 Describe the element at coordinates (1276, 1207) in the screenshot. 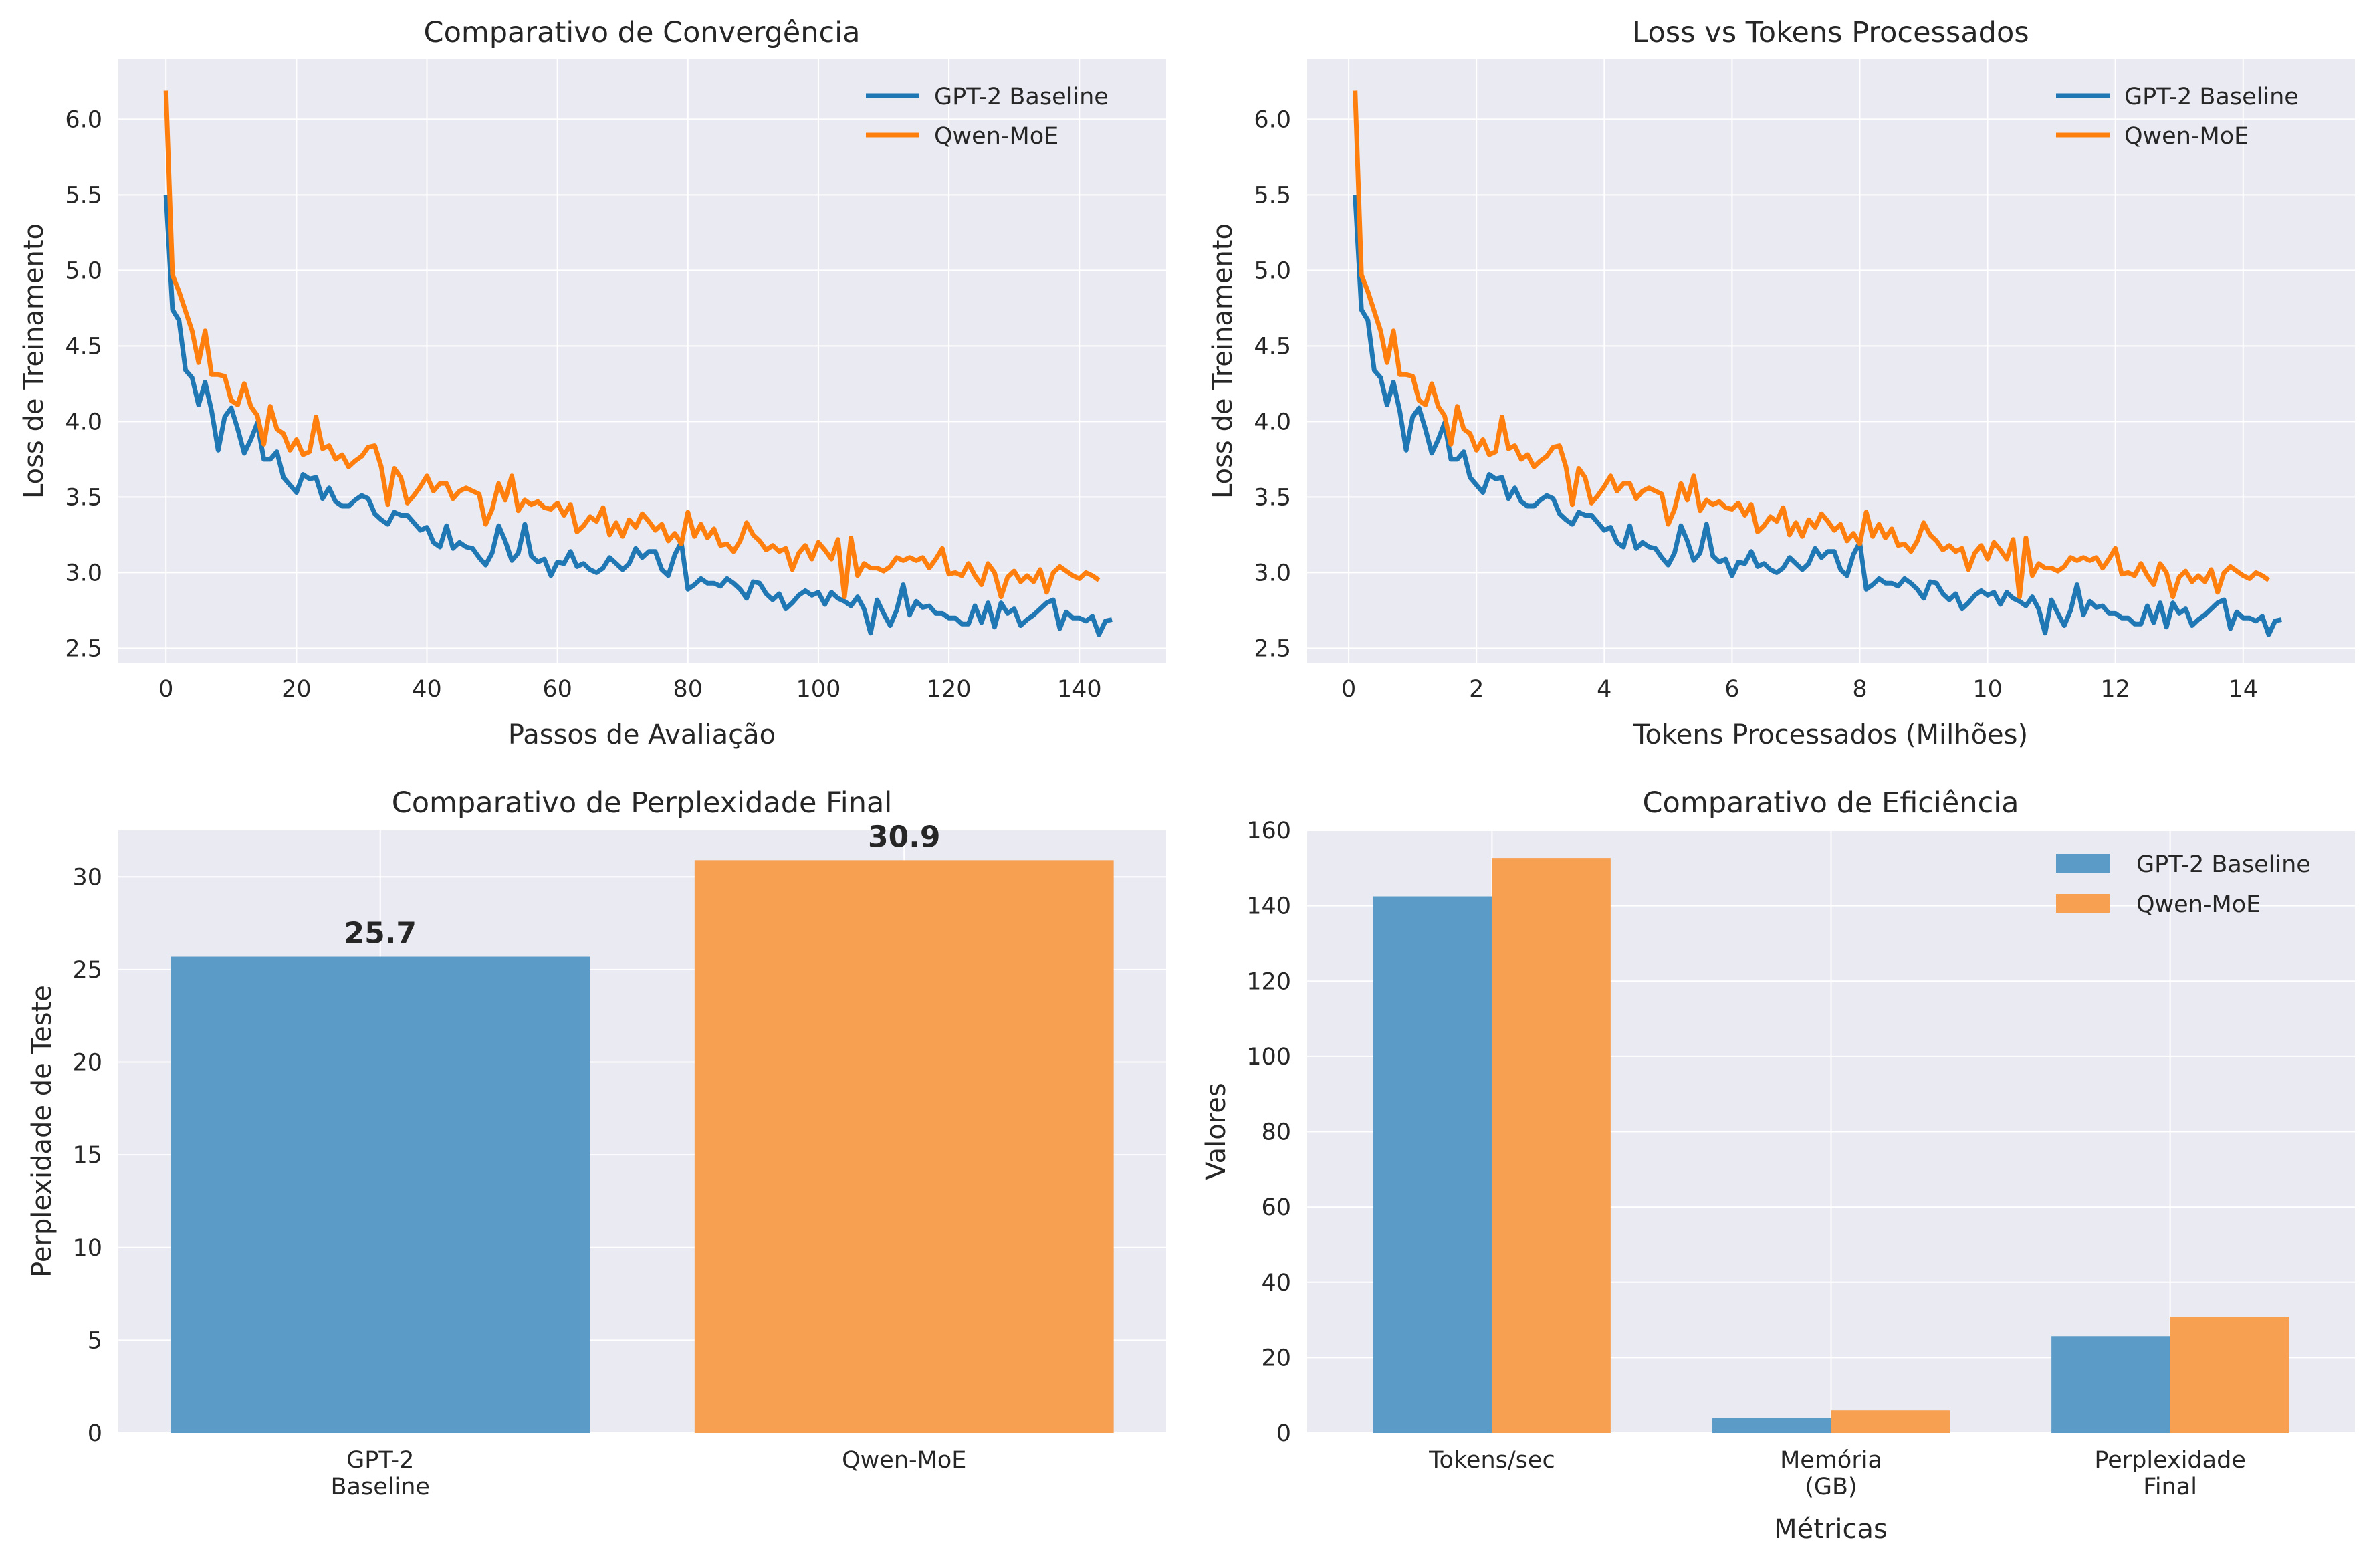

I see `y-tick-label: 60` at that location.